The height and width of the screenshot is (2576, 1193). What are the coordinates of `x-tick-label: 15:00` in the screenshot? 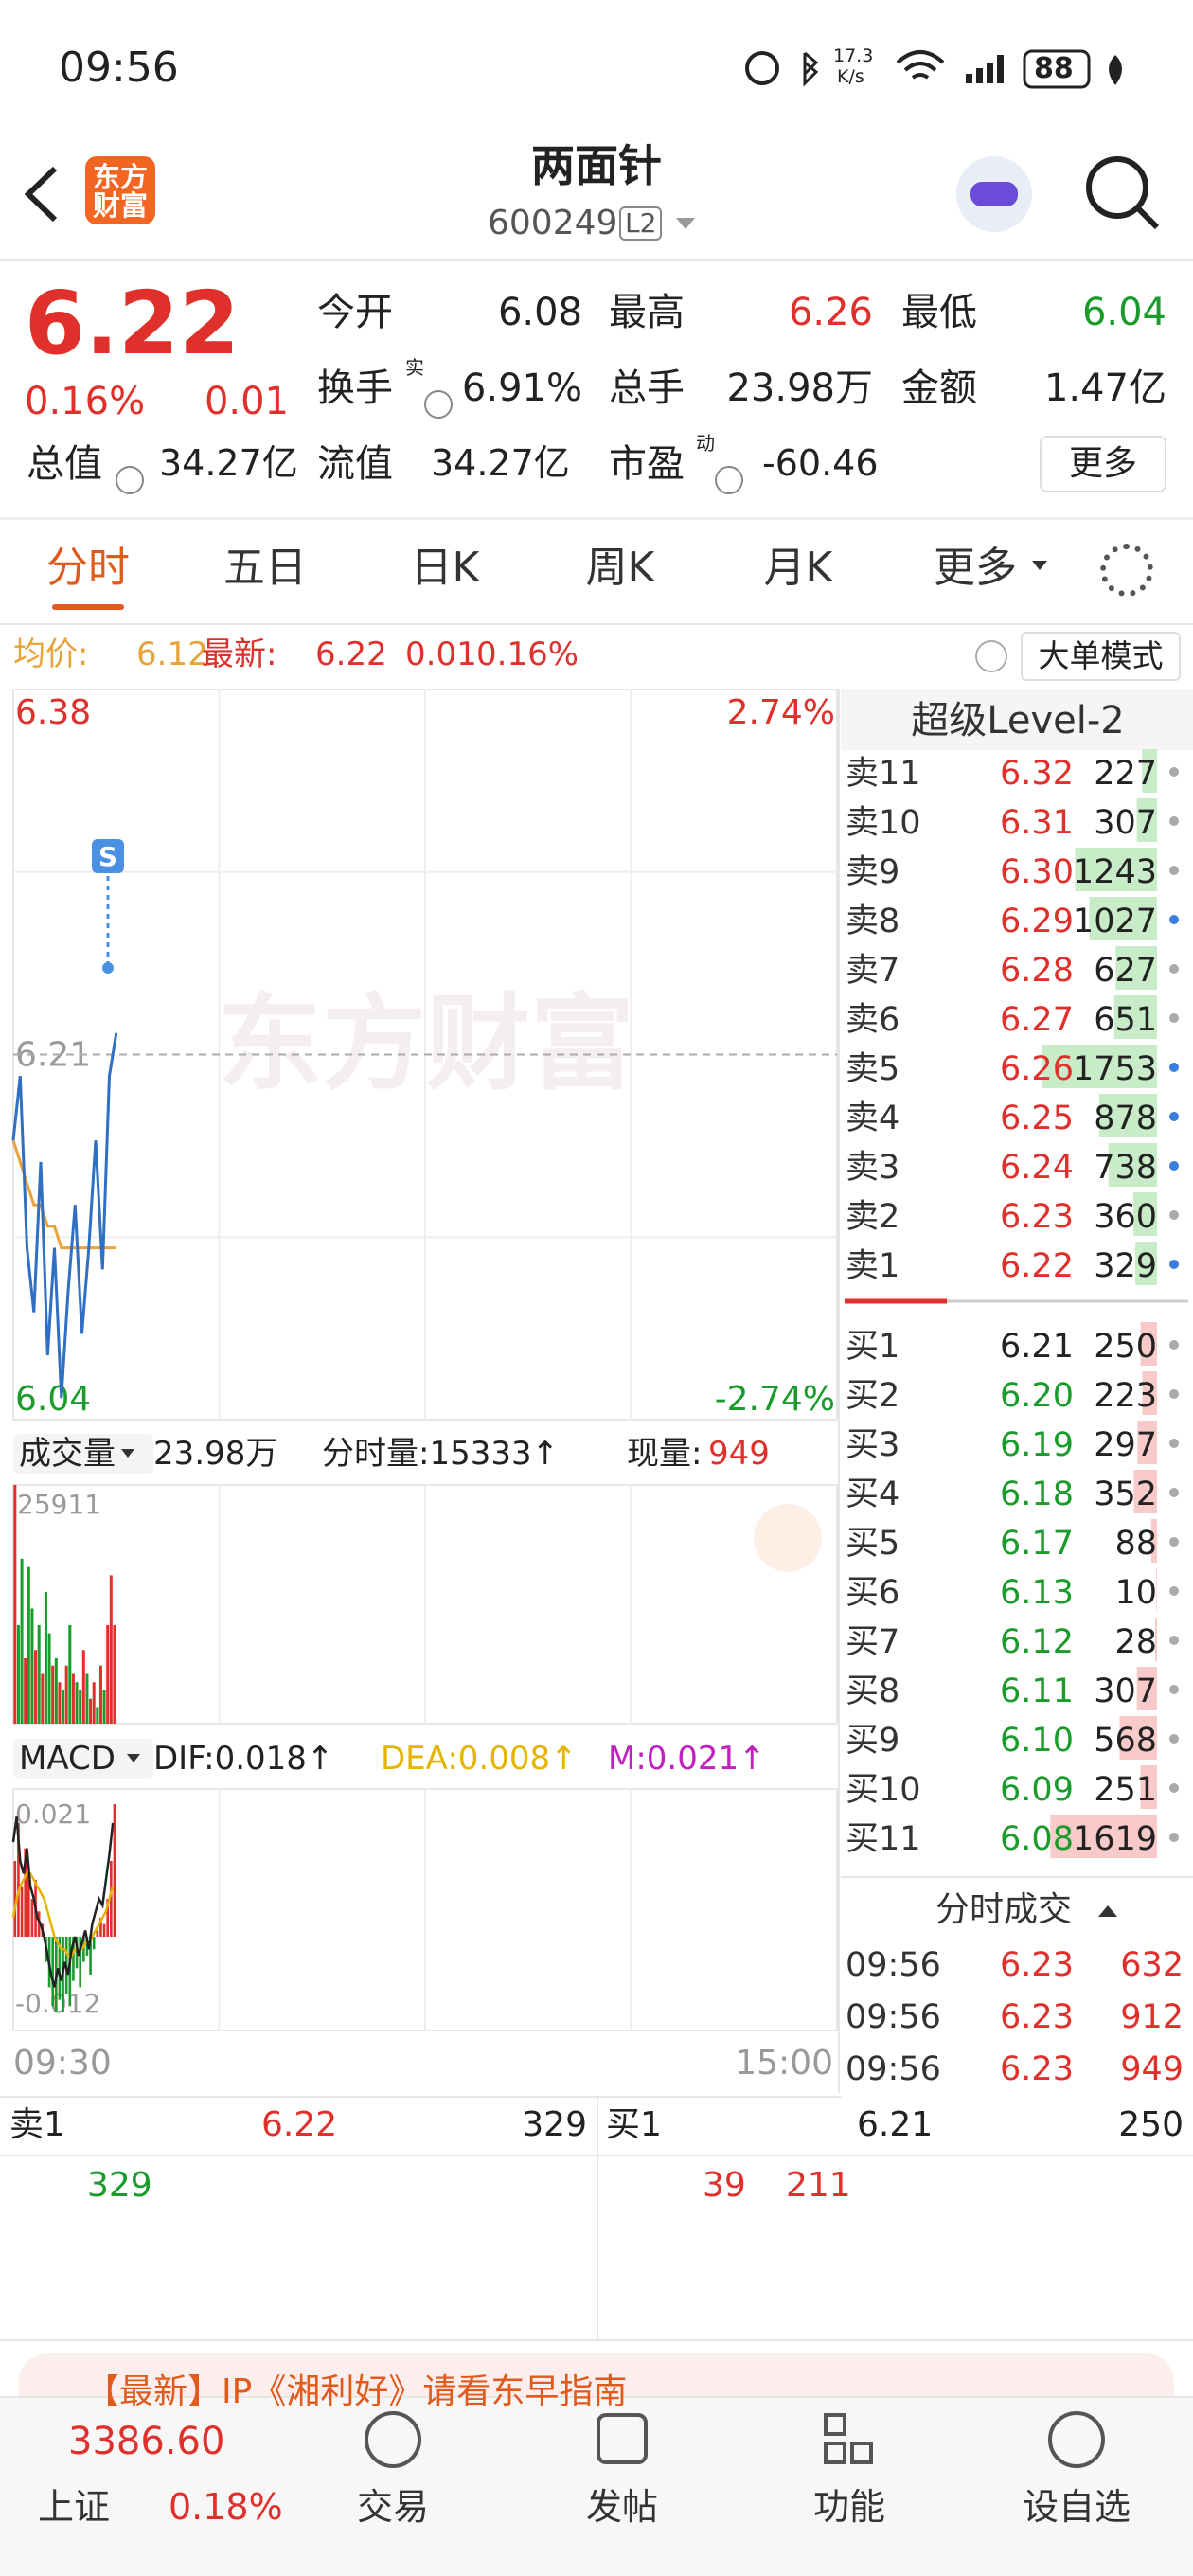 It's located at (784, 2063).